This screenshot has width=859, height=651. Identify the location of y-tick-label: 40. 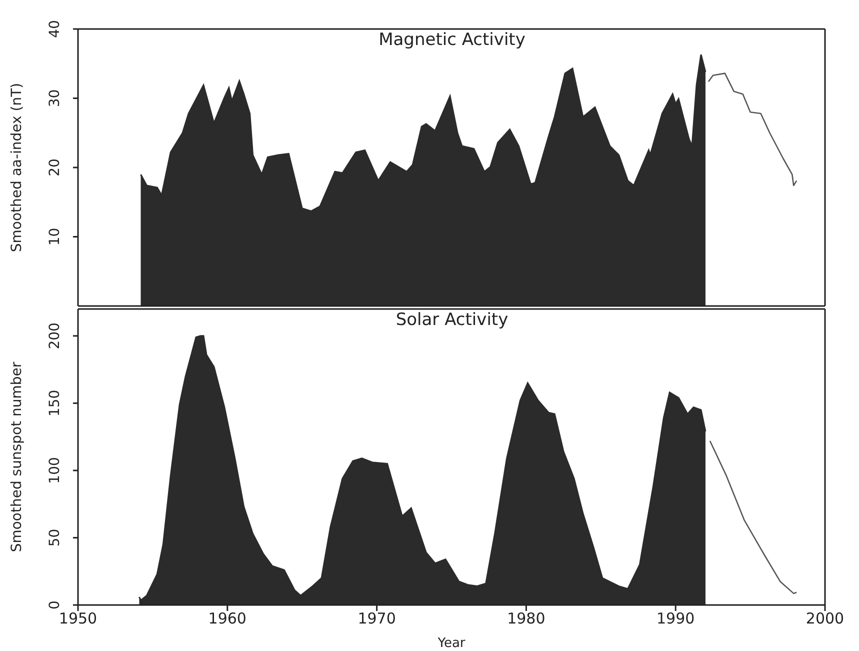
(55, 29).